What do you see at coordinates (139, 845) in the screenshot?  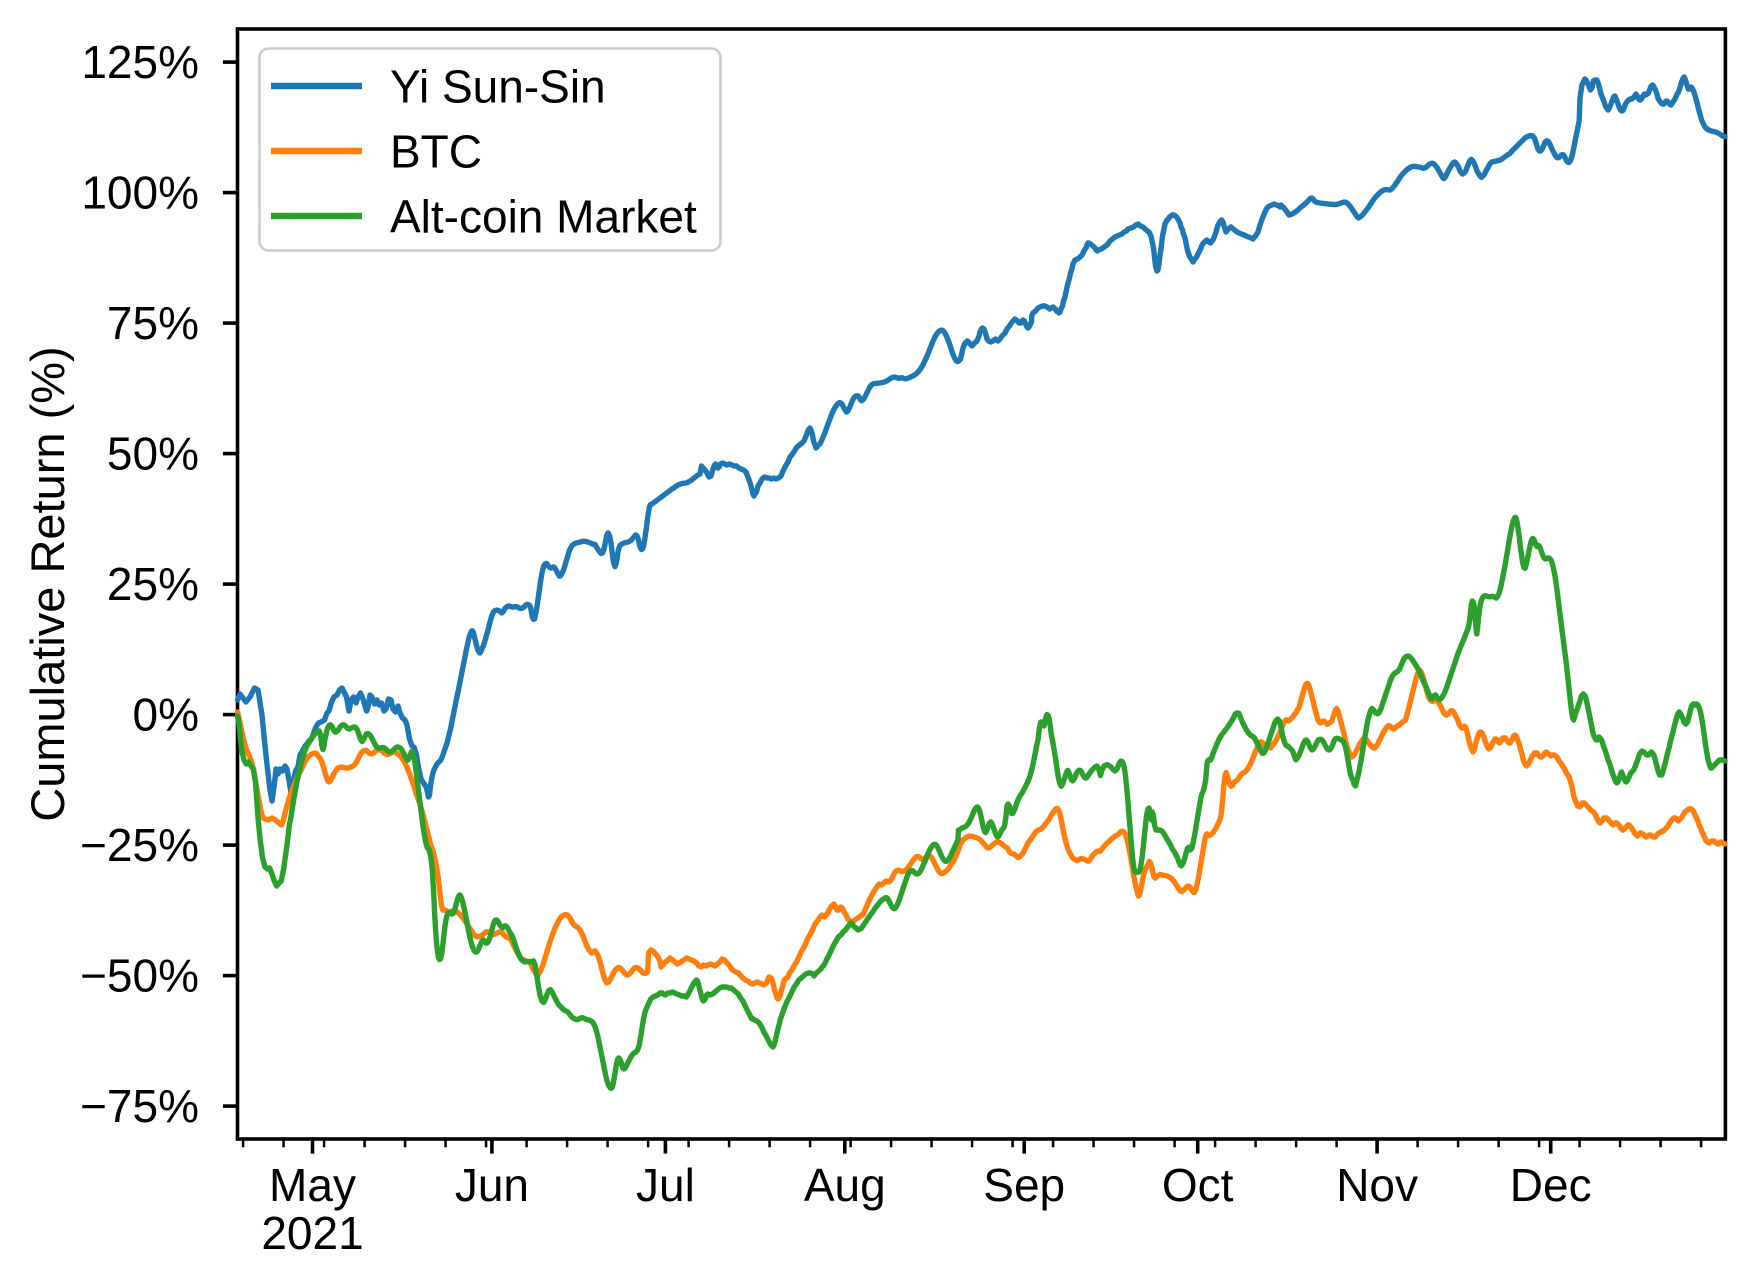 I see `svg-text: −25%` at bounding box center [139, 845].